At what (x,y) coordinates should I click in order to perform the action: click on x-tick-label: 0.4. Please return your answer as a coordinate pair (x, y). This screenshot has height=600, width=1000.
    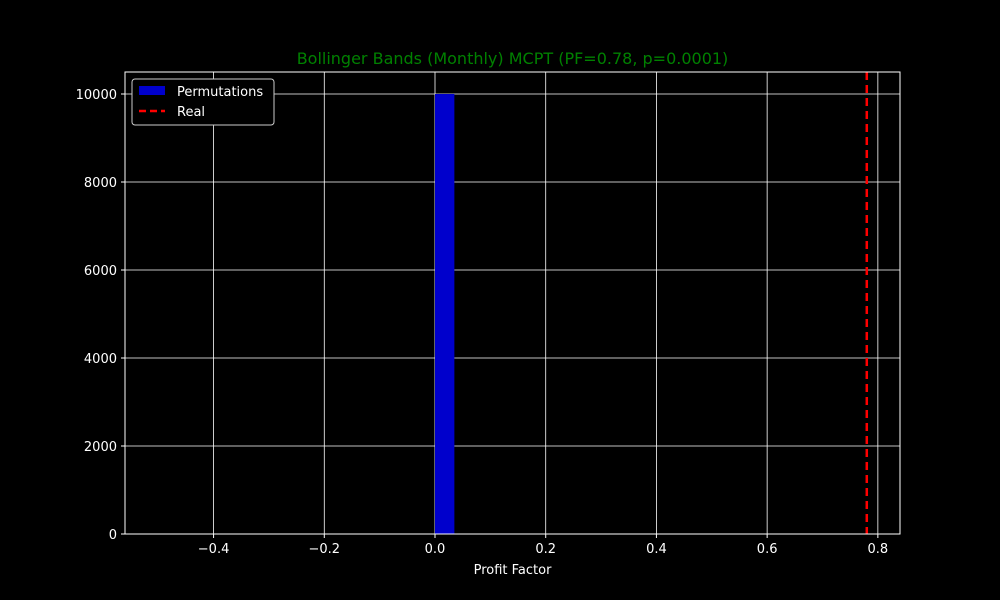
    Looking at the image, I should click on (656, 549).